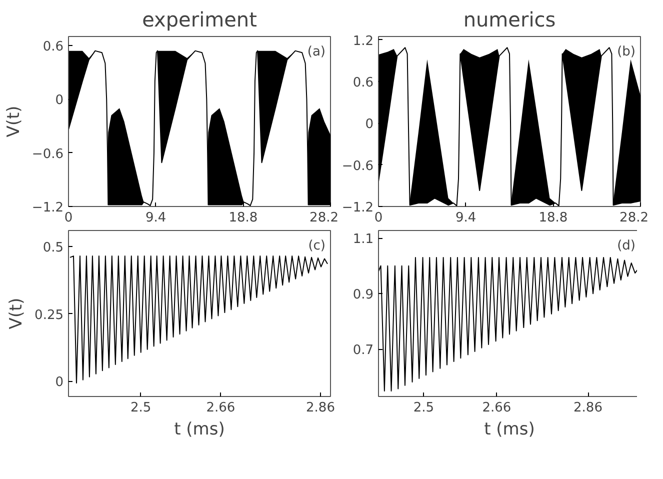 The width and height of the screenshot is (663, 479). What do you see at coordinates (363, 240) in the screenshot?
I see `y-tick-label: 1.1` at bounding box center [363, 240].